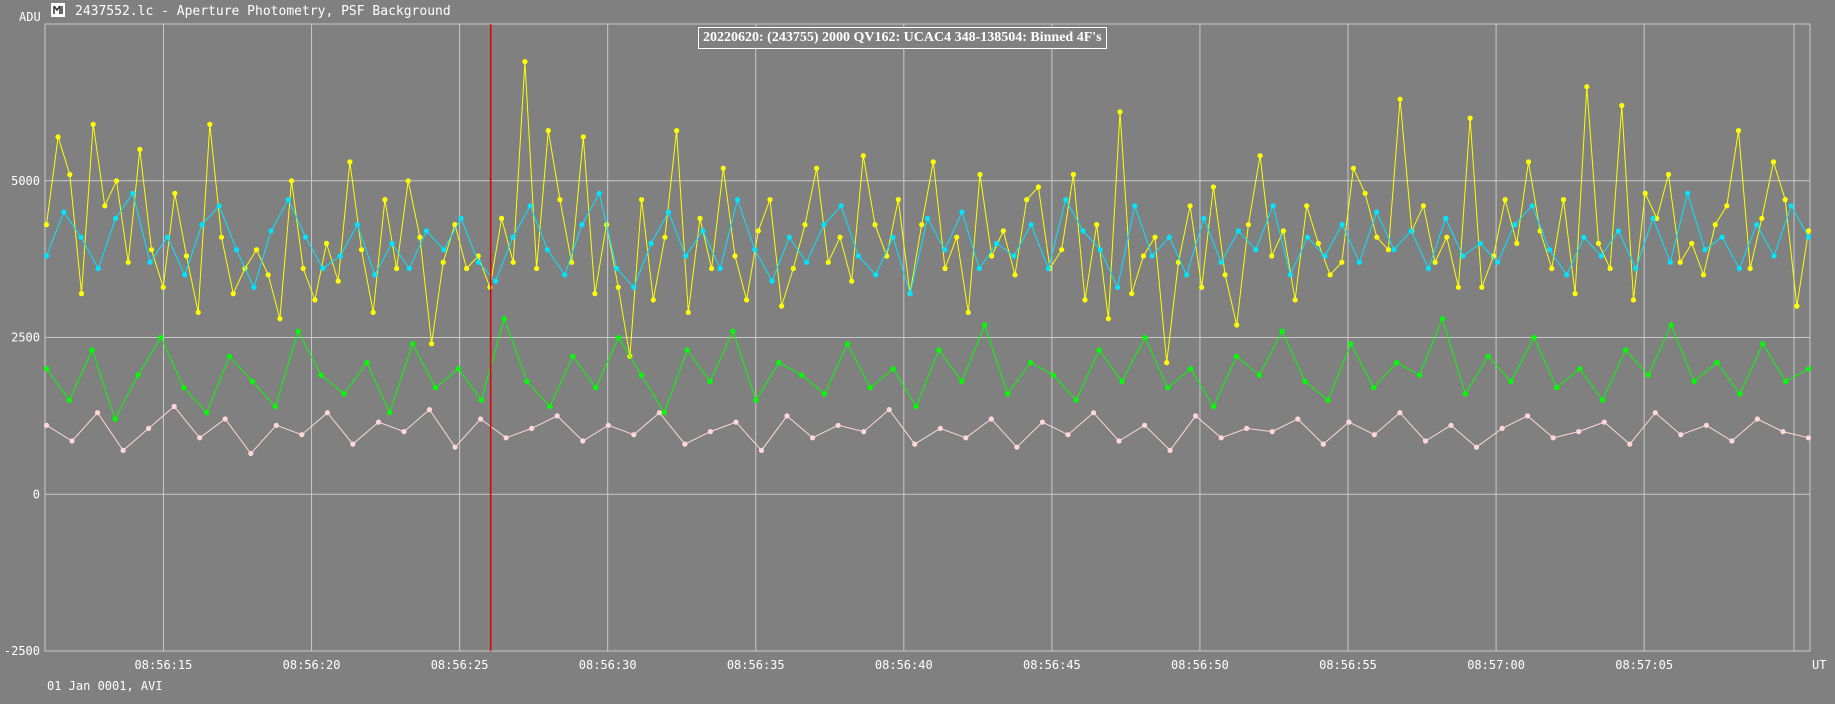 The width and height of the screenshot is (1835, 704). I want to click on app-logo-icon, so click(58, 10).